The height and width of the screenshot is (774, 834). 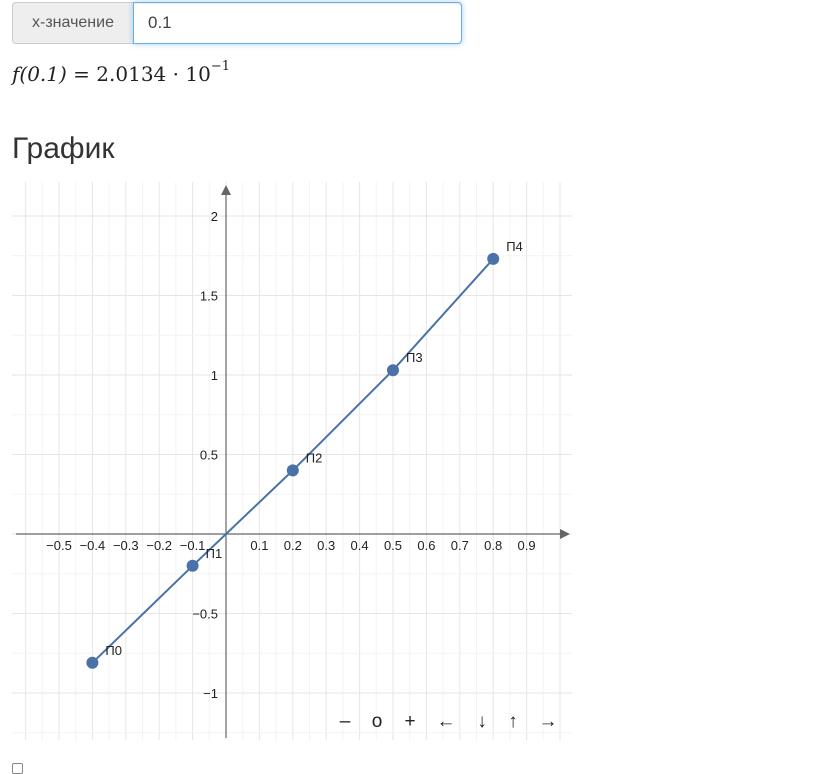 I want to click on formula-mantissa: 2.0134 · 10, so click(x=153, y=74).